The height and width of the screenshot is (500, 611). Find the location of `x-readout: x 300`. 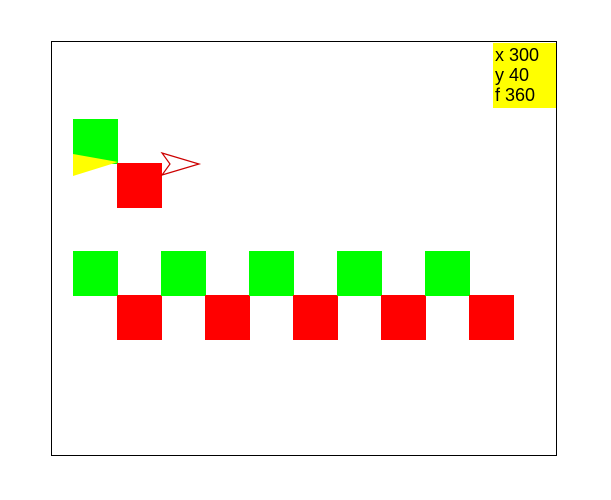

x-readout: x 300 is located at coordinates (517, 55).